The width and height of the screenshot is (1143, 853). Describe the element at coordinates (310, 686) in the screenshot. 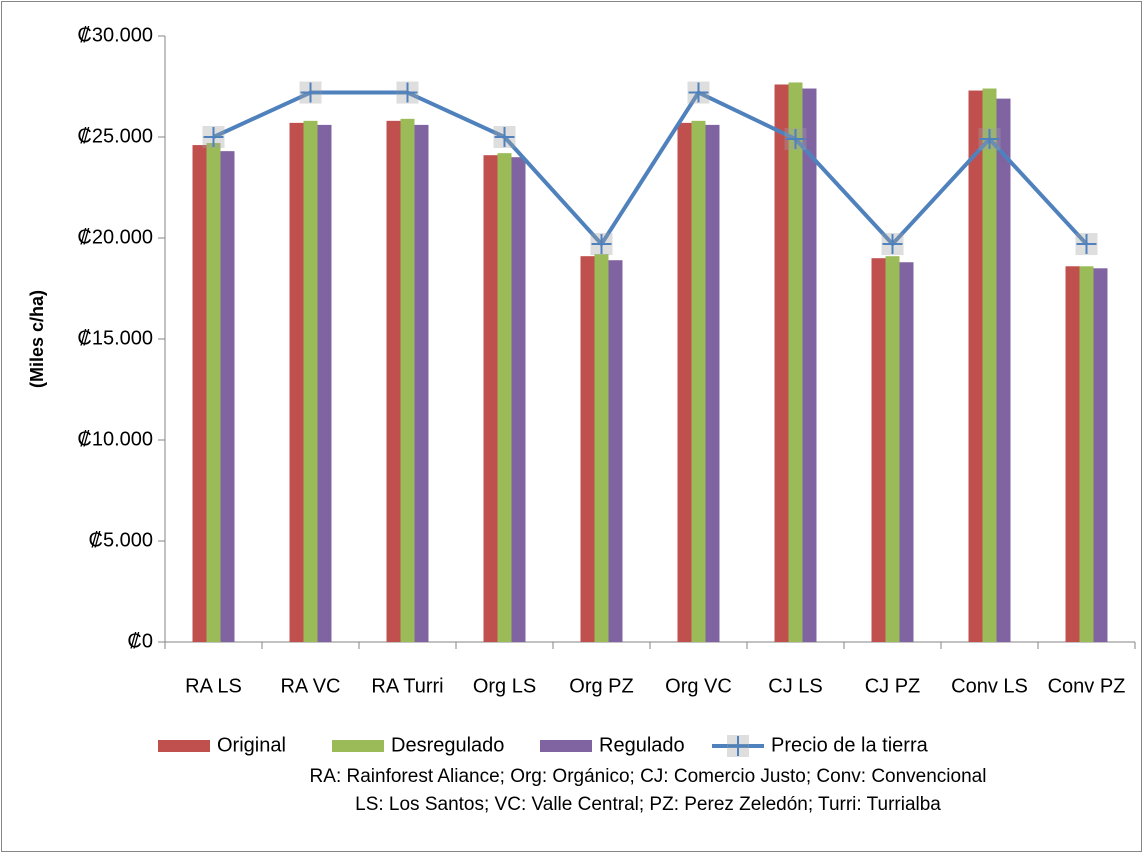

I see `x-tick-label: RA VC` at that location.